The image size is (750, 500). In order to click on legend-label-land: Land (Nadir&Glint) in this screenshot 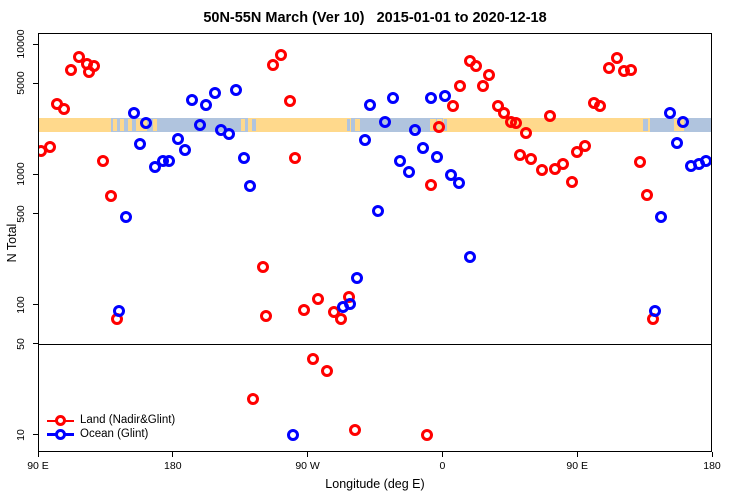, I will do `click(128, 420)`.